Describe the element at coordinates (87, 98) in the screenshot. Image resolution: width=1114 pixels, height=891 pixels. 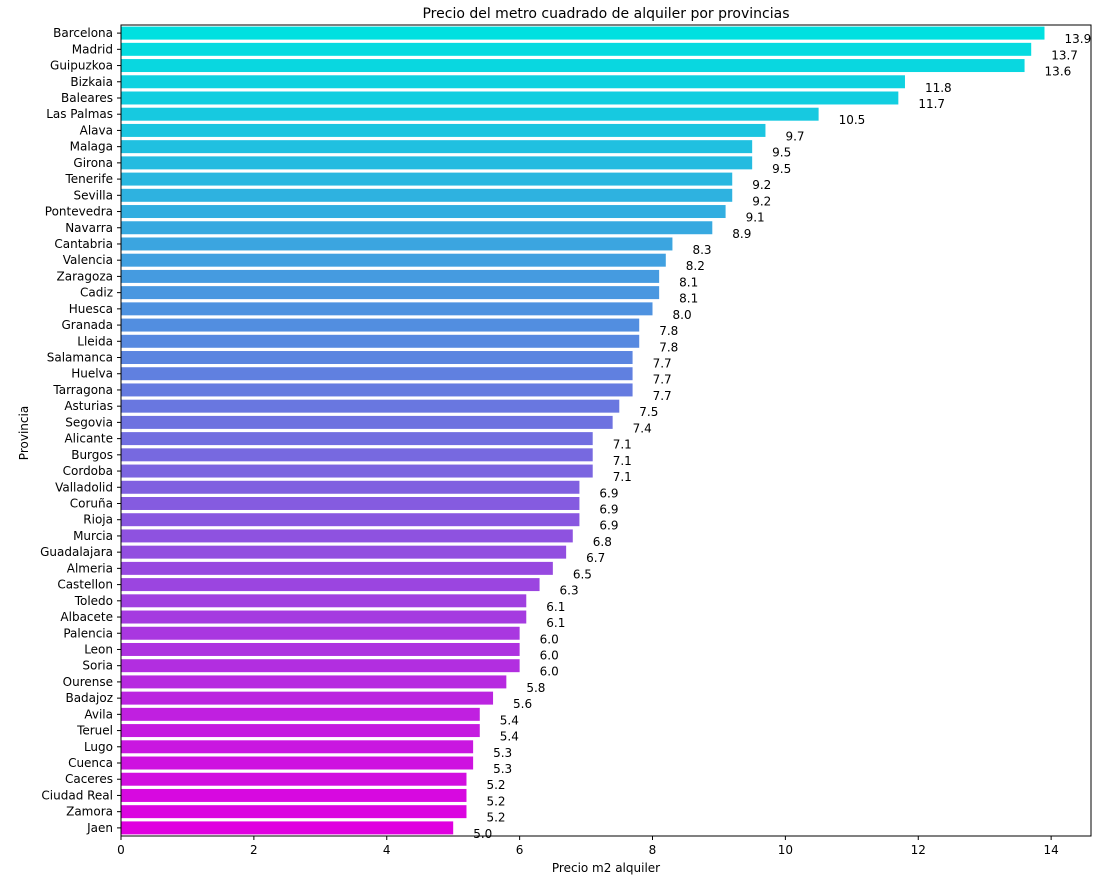
I see `y-tick-label: Baleares` at that location.